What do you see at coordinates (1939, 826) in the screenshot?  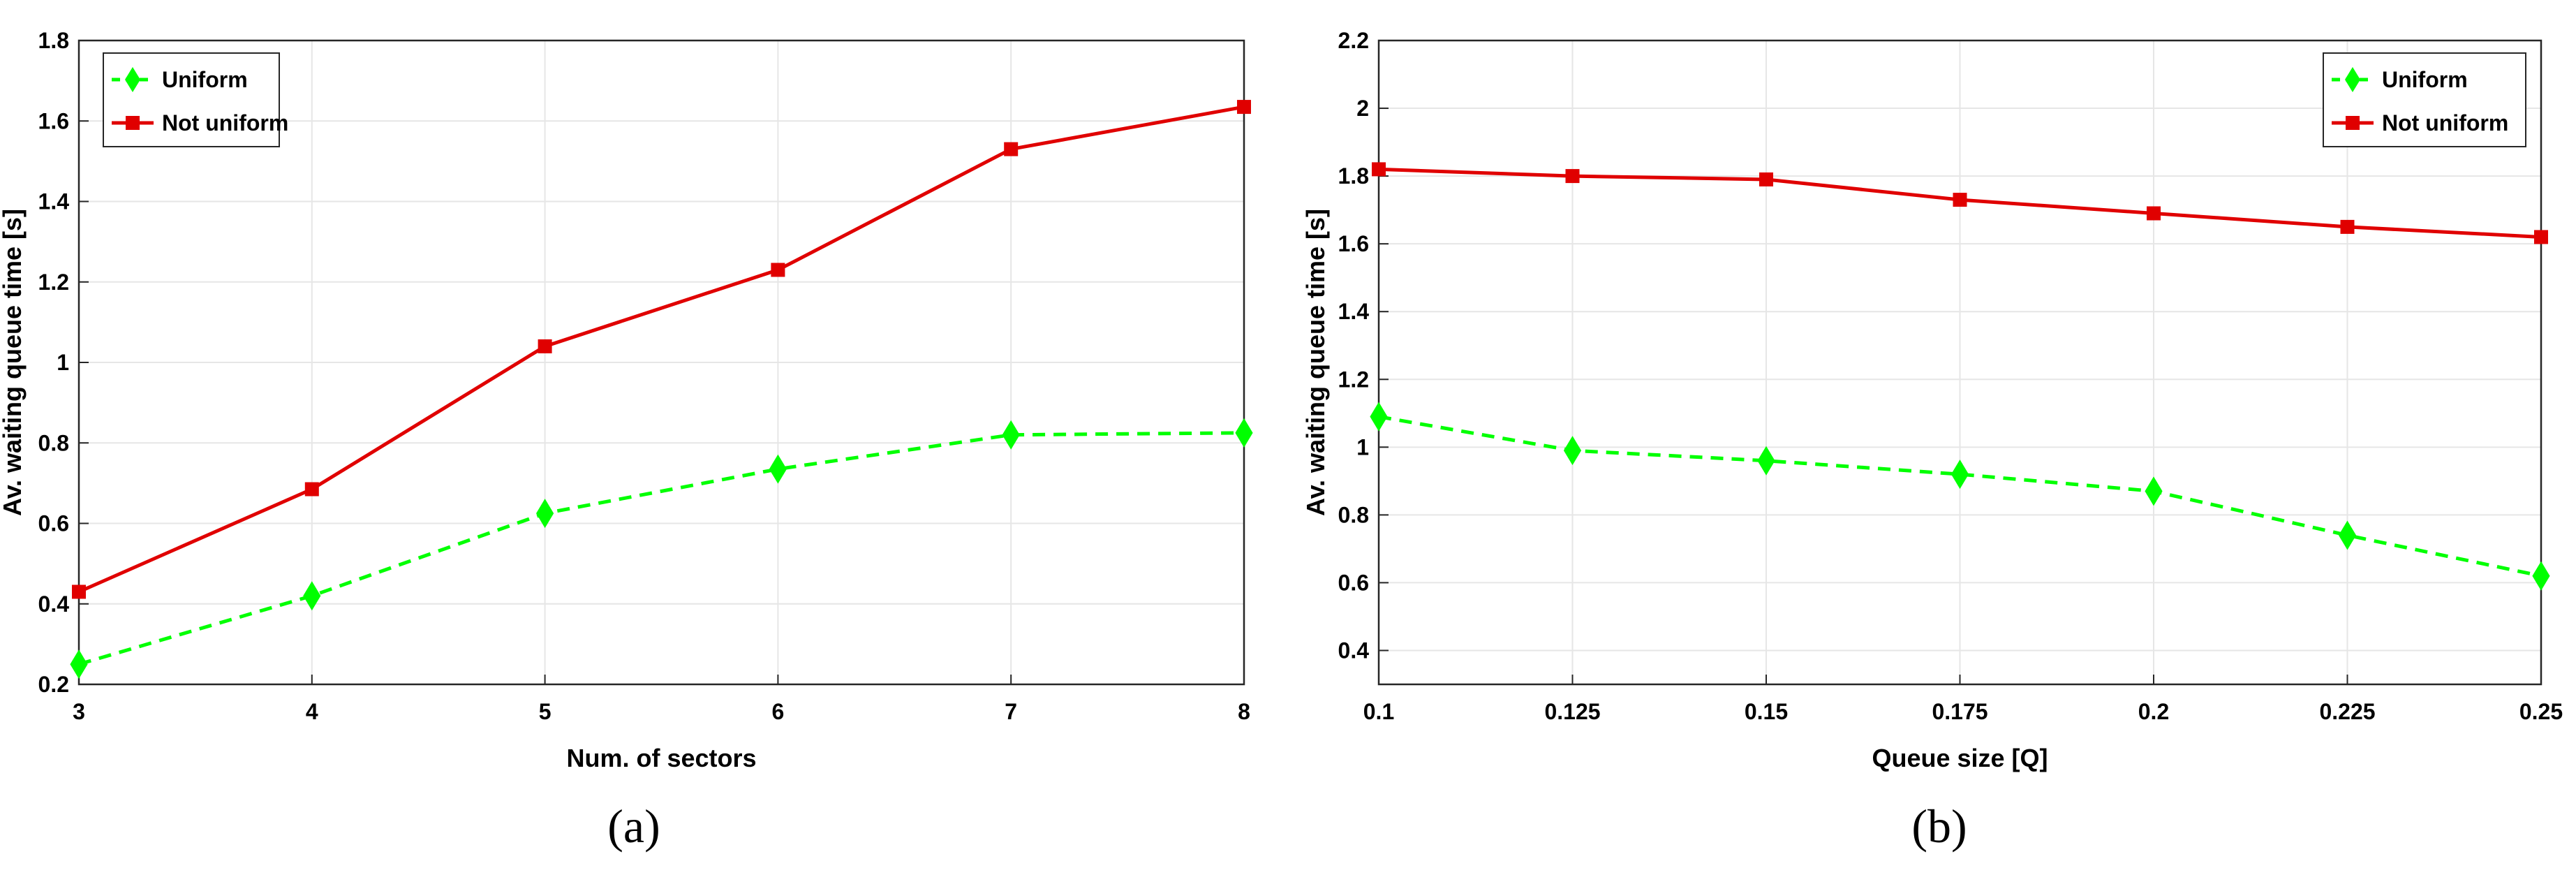 I see `panel-label: (b)` at bounding box center [1939, 826].